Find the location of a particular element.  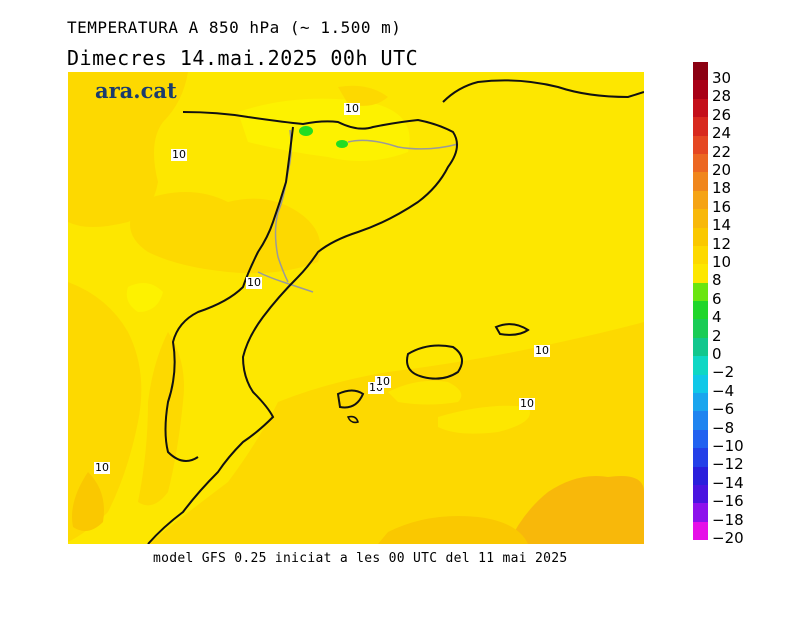

color-scale-label: −16 is located at coordinates (728, 501).